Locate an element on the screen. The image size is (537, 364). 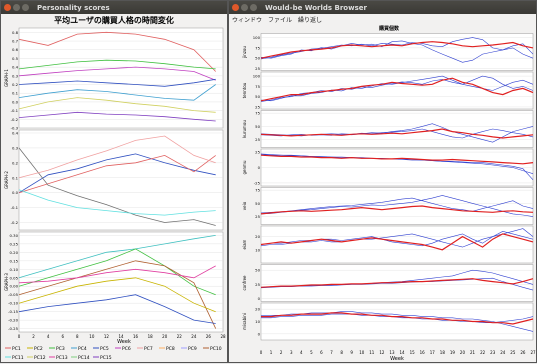
menu-bar: ウィンドウ ファイル 繰り返し is located at coordinates (382, 19).